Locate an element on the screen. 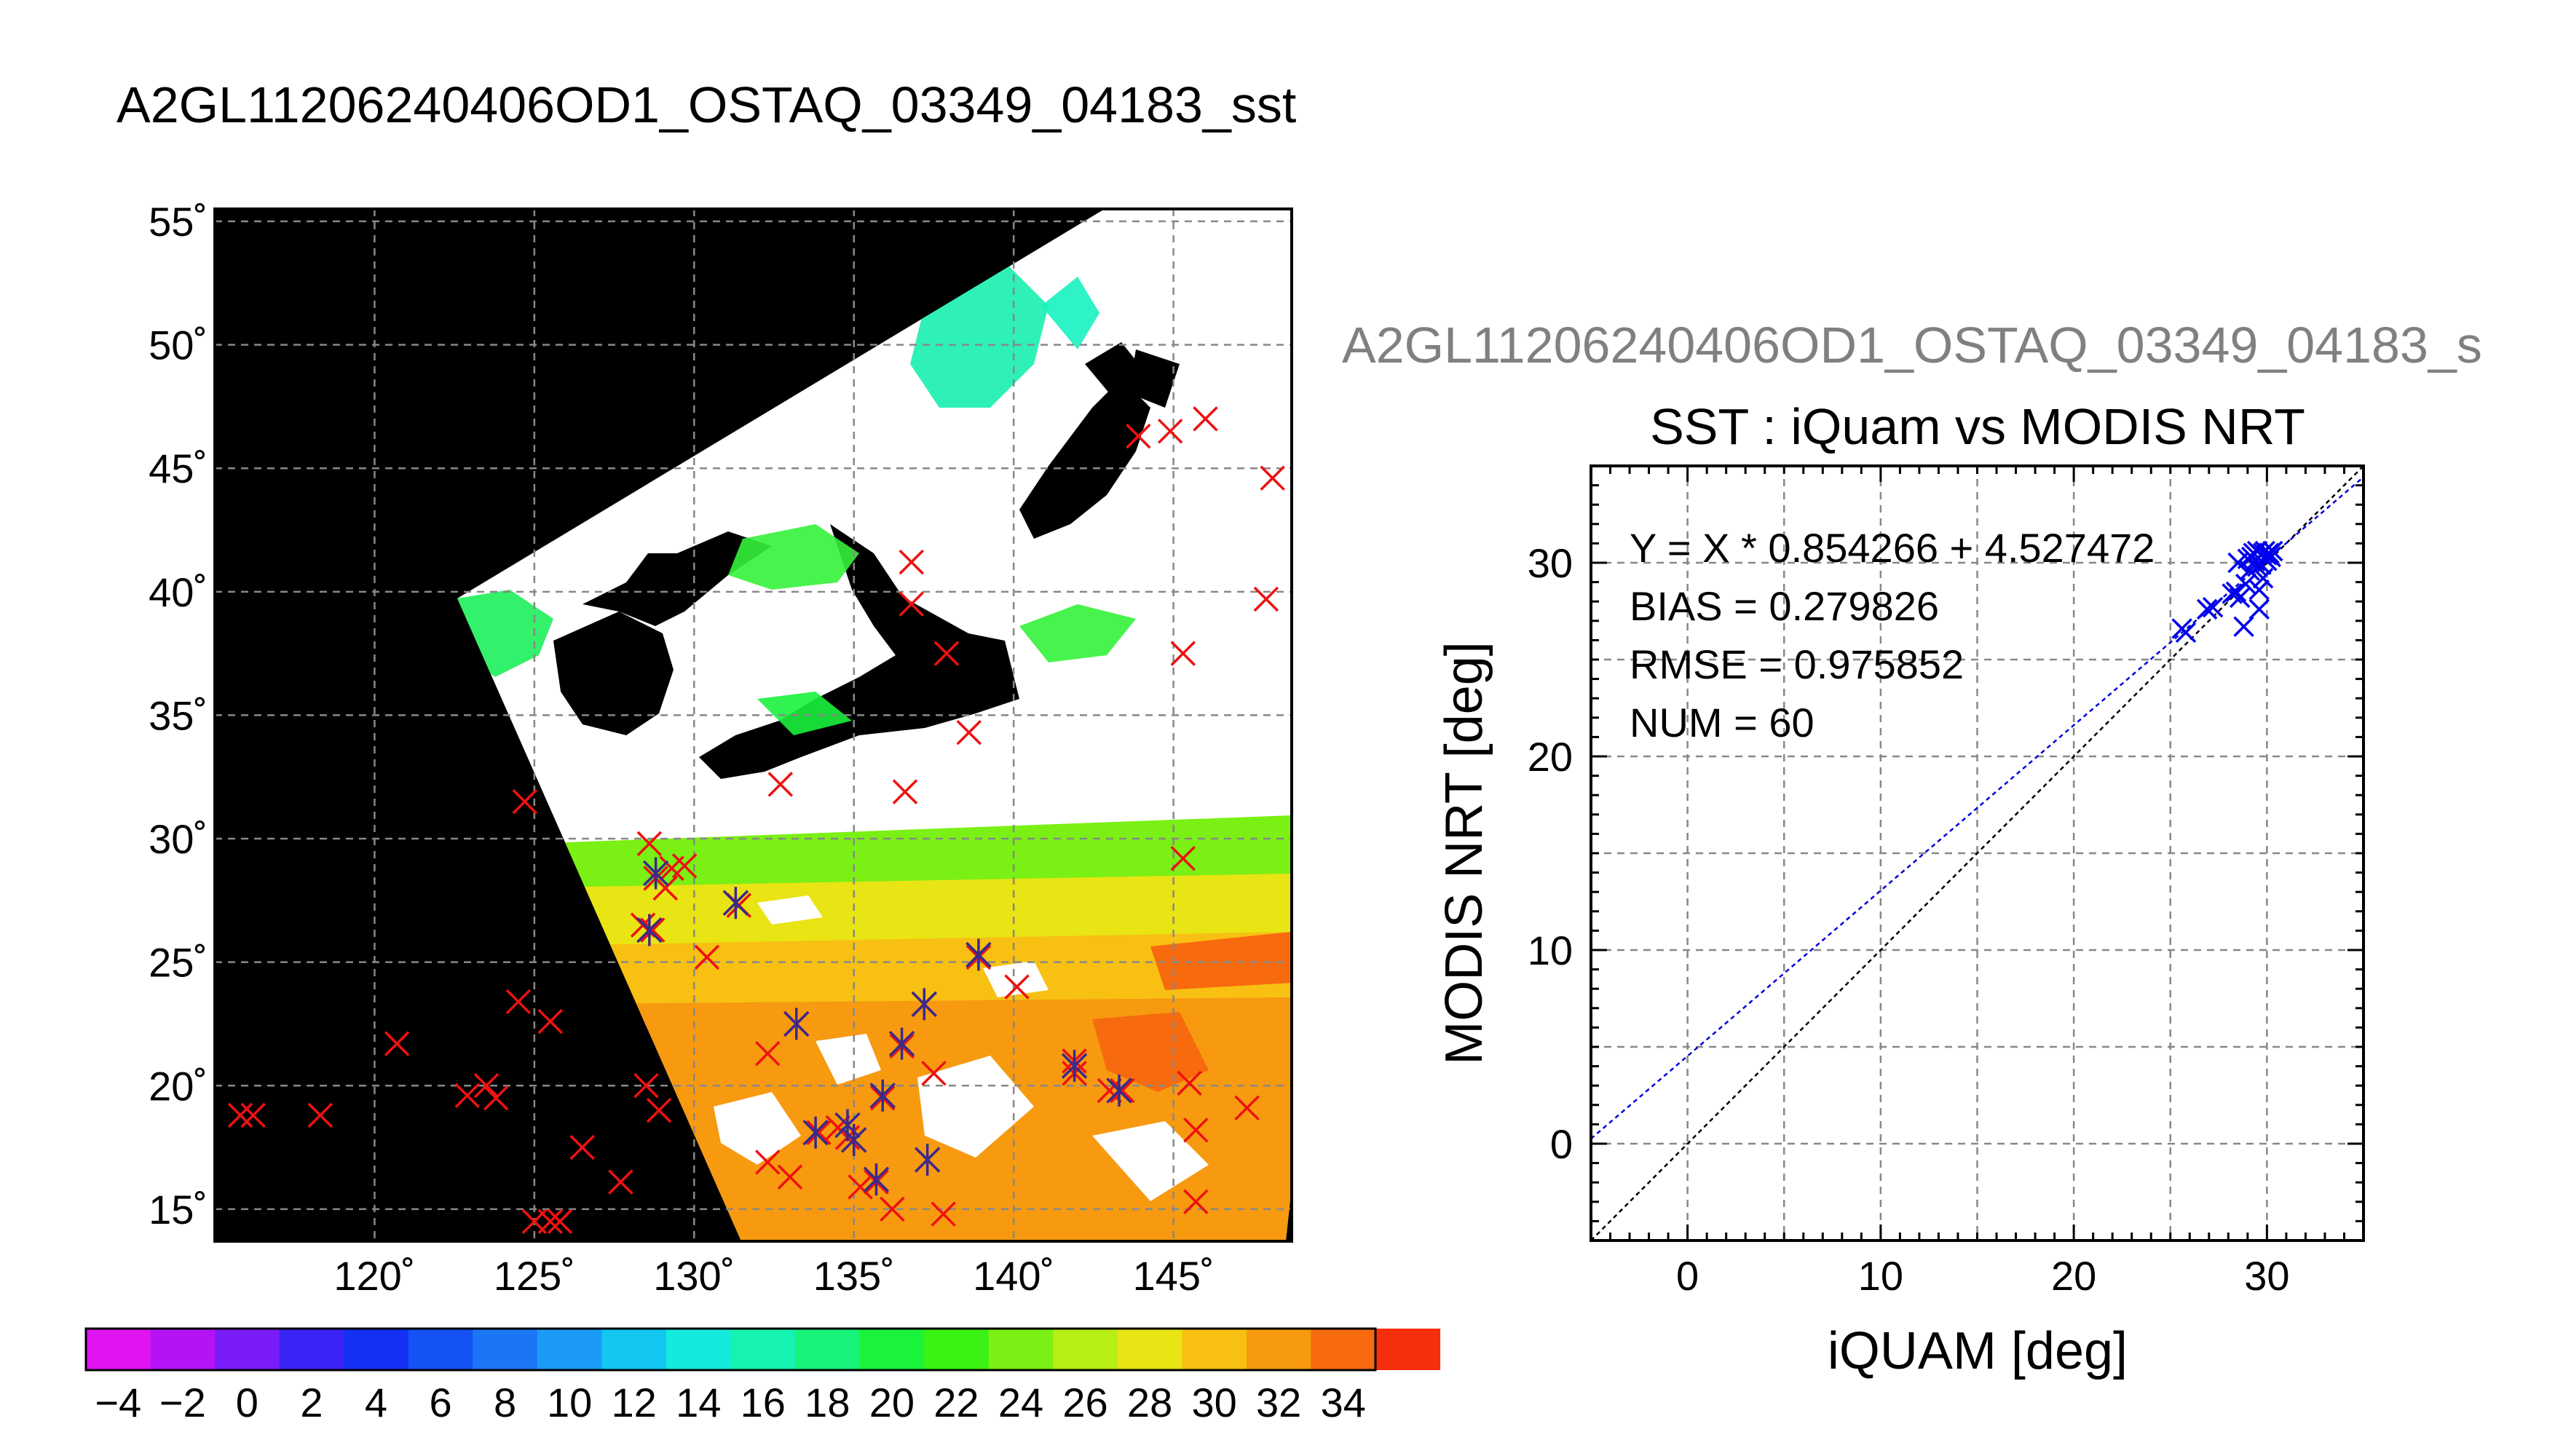 The image size is (2555, 1456). figure-title: A2GL11206240406OD1_OSTAQ_03349_04183_sst is located at coordinates (706, 105).